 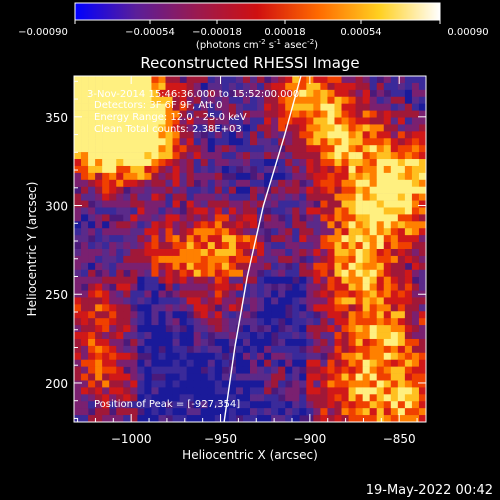 I want to click on chart-title: Reconstructed RHESSI Image, so click(x=249, y=63).